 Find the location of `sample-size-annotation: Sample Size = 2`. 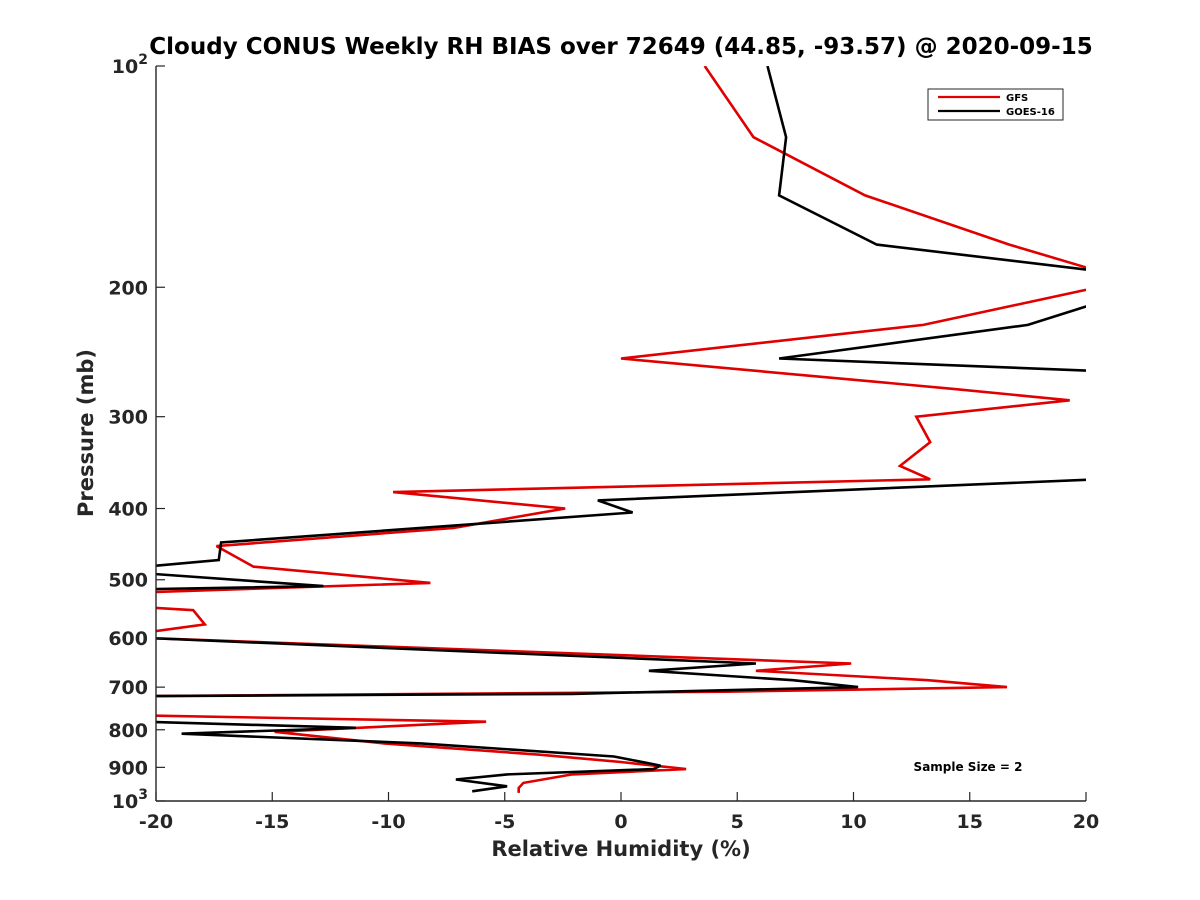

sample-size-annotation: Sample Size = 2 is located at coordinates (968, 767).